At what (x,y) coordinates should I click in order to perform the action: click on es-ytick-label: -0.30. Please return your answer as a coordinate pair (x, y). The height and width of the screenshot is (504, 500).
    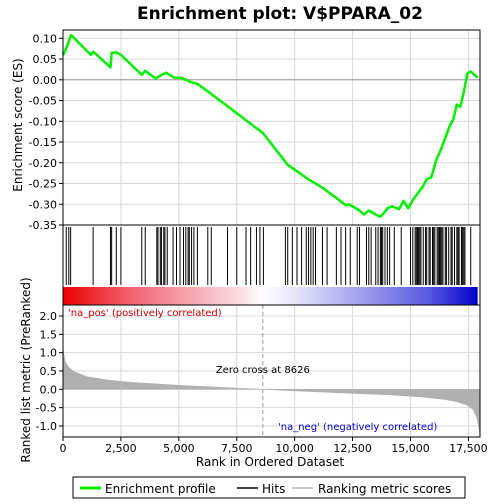
    Looking at the image, I should click on (43, 204).